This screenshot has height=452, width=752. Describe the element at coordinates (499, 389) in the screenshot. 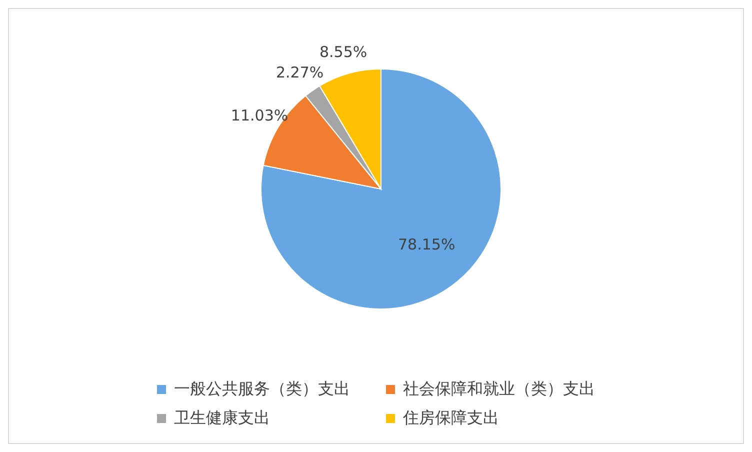

I see `legend-label: 社会保障和就业（类）支出` at that location.